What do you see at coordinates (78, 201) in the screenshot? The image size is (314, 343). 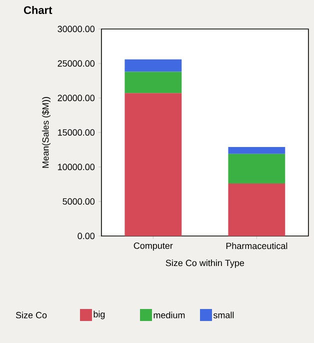 I see `y-tick-label: 5000.00` at bounding box center [78, 201].